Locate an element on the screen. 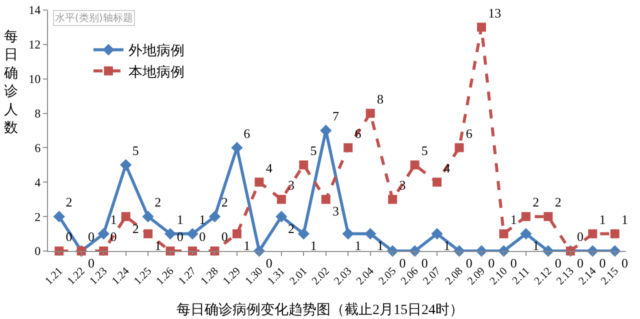 Image resolution: width=640 pixels, height=319 pixels. y-tick-label: 12 is located at coordinates (34, 45).